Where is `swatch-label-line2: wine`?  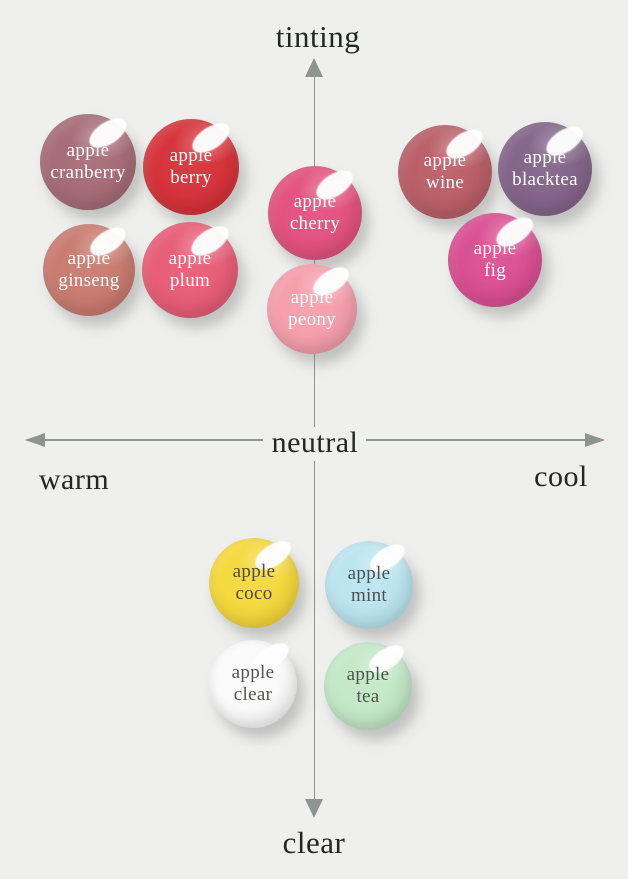
swatch-label-line2: wine is located at coordinates (445, 182).